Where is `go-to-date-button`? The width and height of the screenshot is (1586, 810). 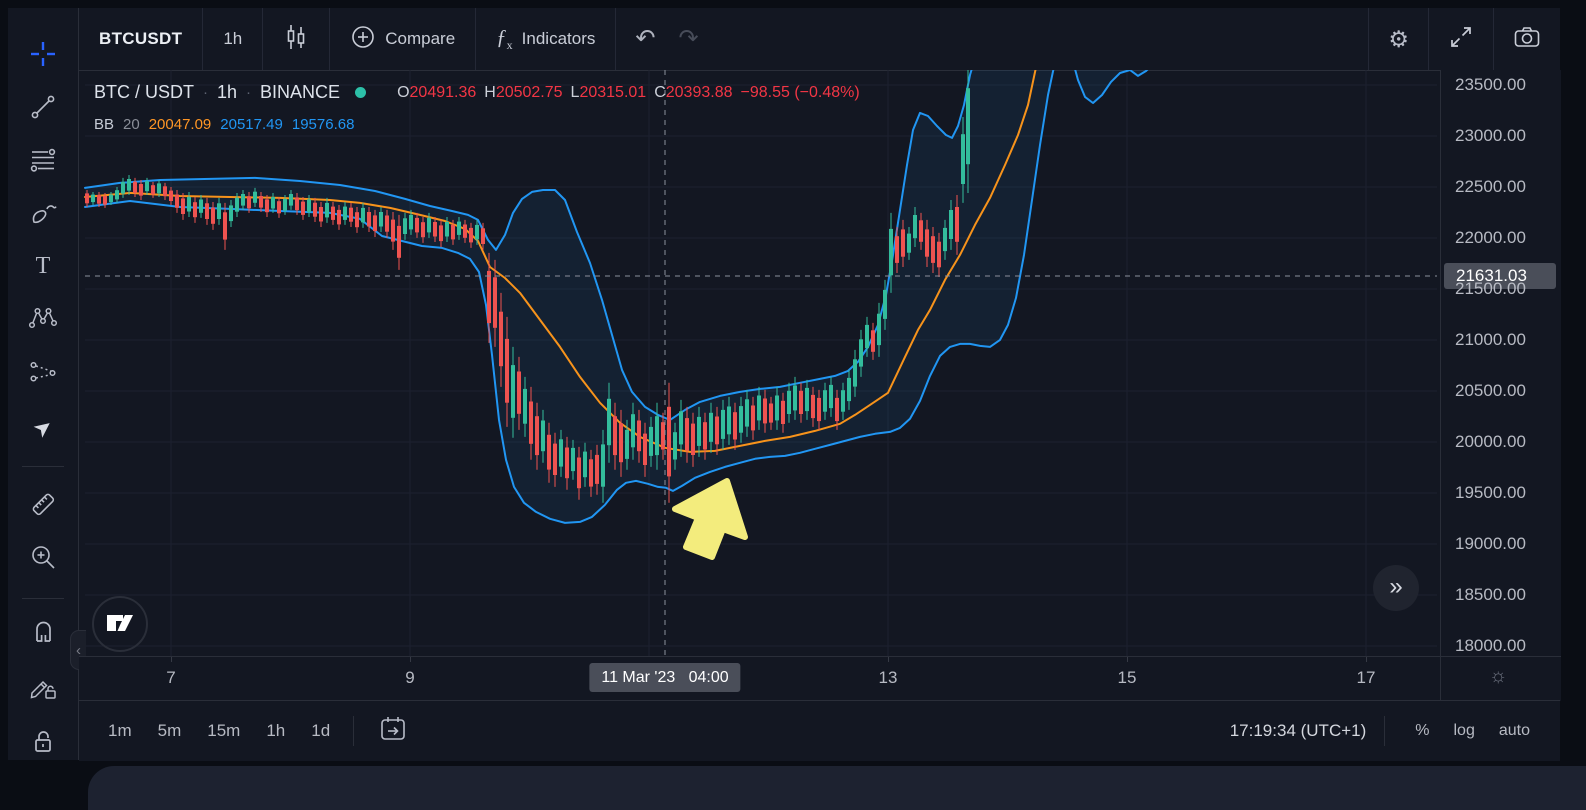 go-to-date-button is located at coordinates (393, 731).